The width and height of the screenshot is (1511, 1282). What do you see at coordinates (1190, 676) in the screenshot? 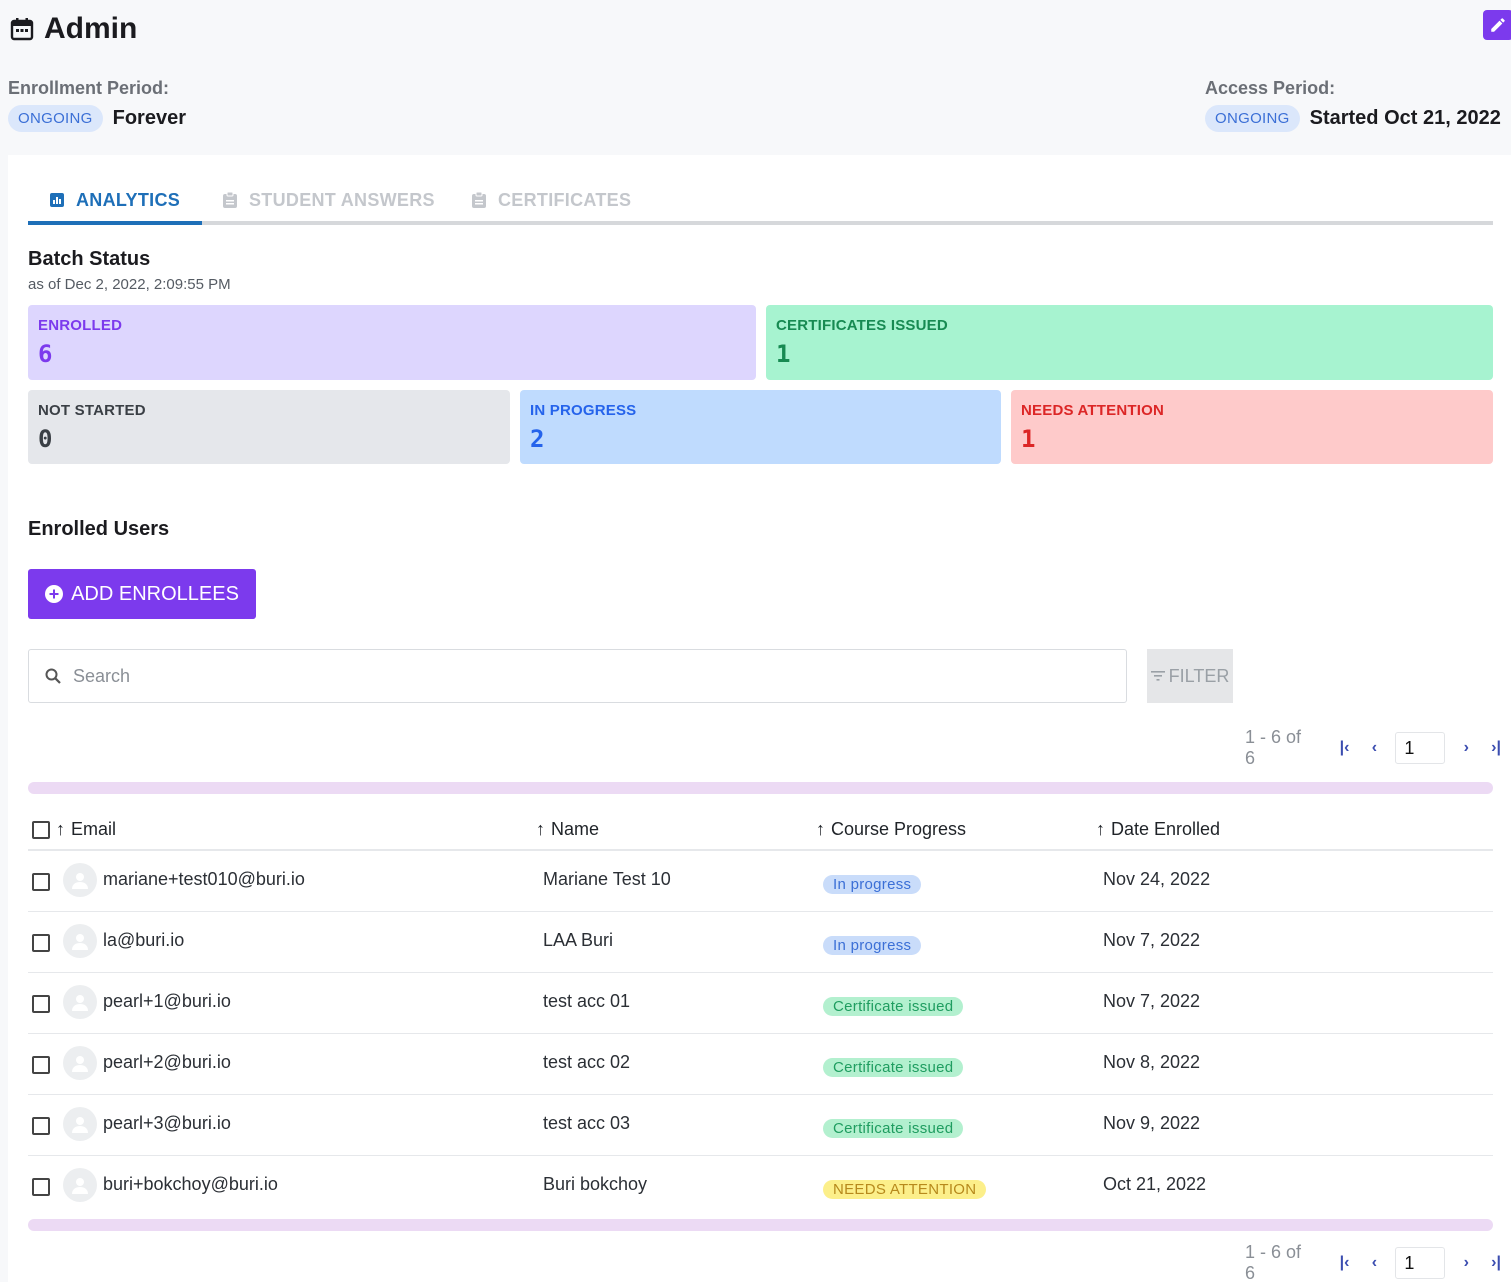
I see `filter-button: FILTER` at bounding box center [1190, 676].